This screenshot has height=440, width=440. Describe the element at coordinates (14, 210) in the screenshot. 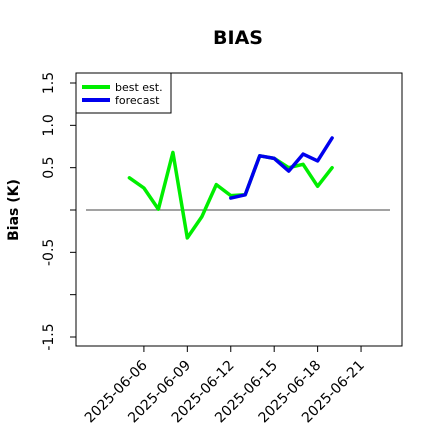

I see `y-axis-label: Bias (K)` at that location.